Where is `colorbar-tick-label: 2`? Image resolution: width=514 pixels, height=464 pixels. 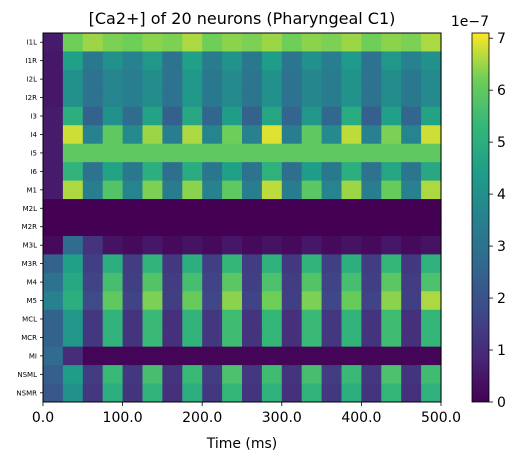 colorbar-tick-label: 2 is located at coordinates (501, 299).